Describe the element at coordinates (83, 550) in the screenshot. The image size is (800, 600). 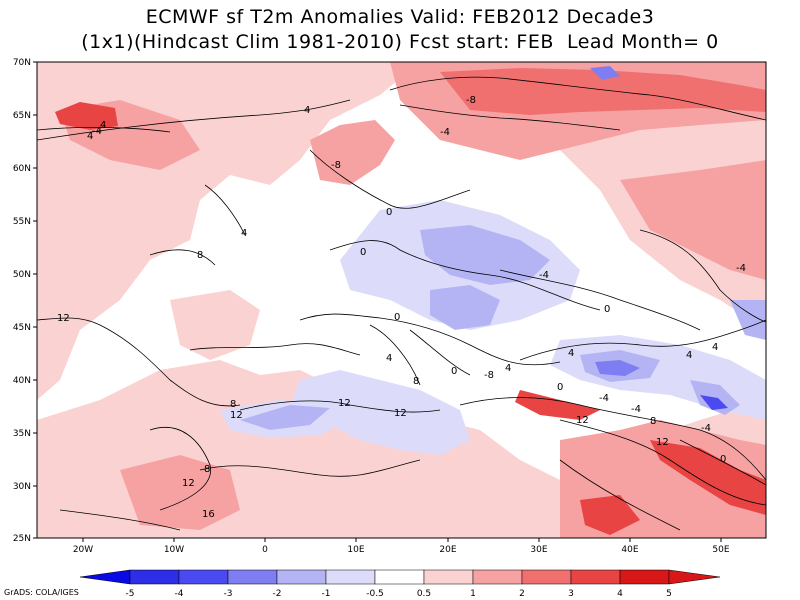
I see `lon-label: 20W` at that location.